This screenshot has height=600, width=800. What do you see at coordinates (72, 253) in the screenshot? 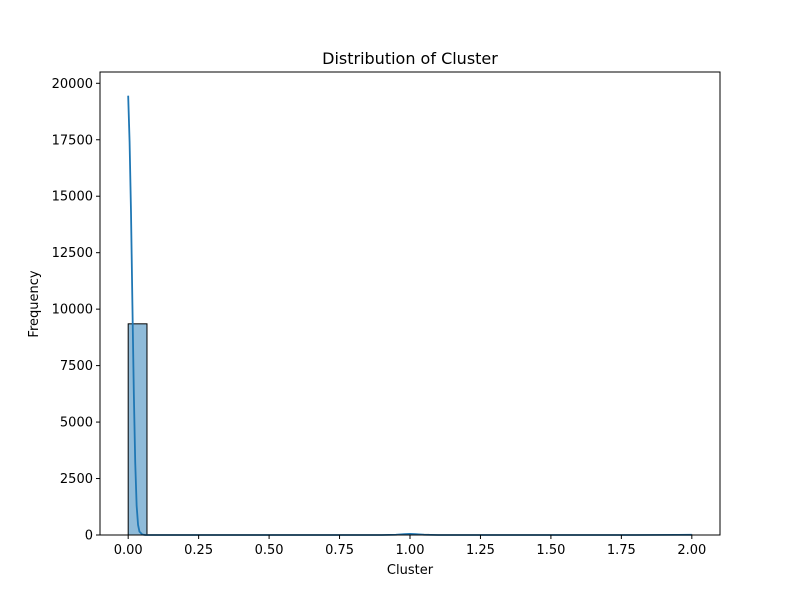
I see `y-tick-label: 12500` at bounding box center [72, 253].